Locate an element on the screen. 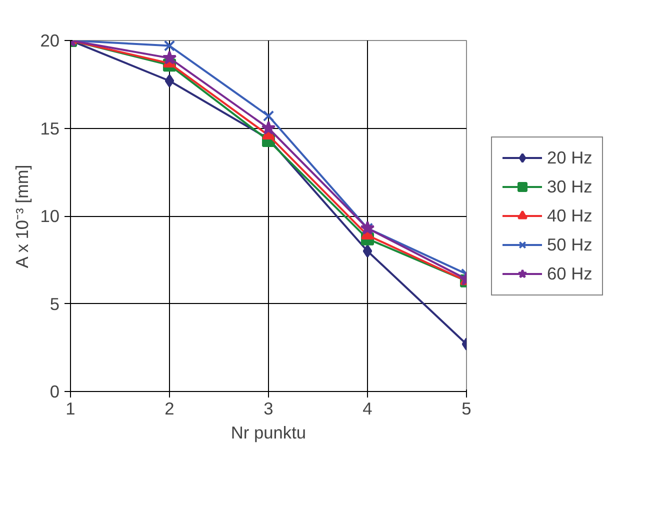 This screenshot has height=507, width=669. legend-label: 30 Hz is located at coordinates (569, 186).